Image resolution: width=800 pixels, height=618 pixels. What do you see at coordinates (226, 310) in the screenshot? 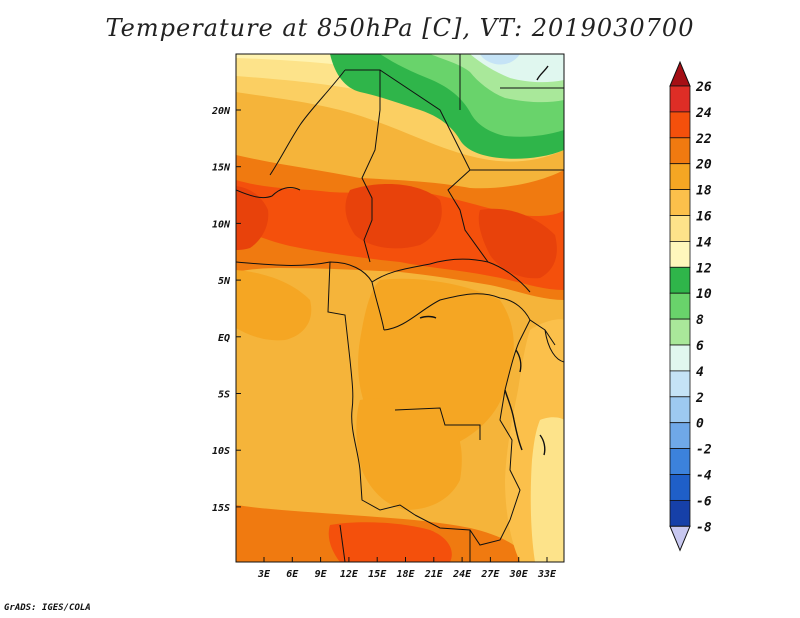
I see `y-axis: 20N 15N 10N 5N EQ 5S 10S 15S` at bounding box center [226, 310].